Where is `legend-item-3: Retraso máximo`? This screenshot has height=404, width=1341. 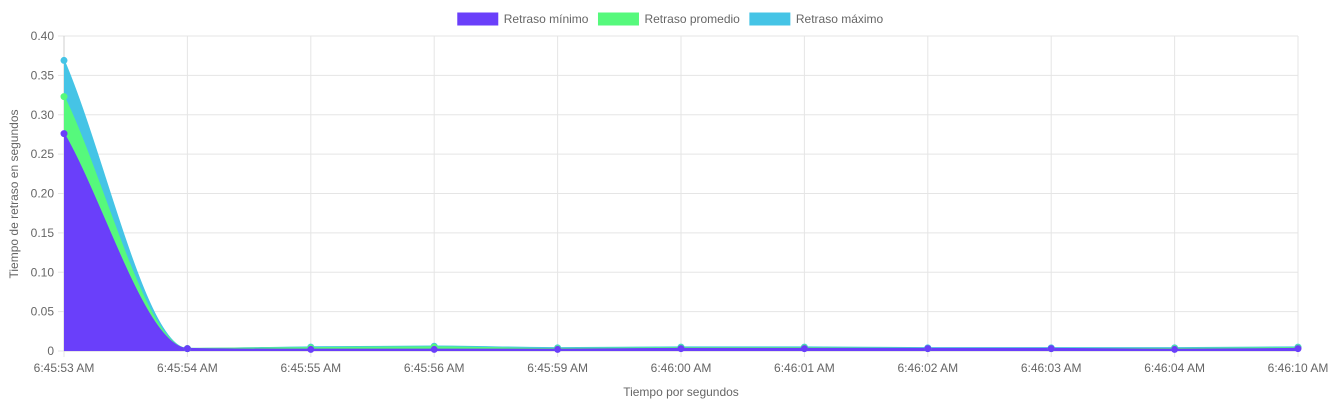
legend-item-3: Retraso máximo is located at coordinates (816, 19).